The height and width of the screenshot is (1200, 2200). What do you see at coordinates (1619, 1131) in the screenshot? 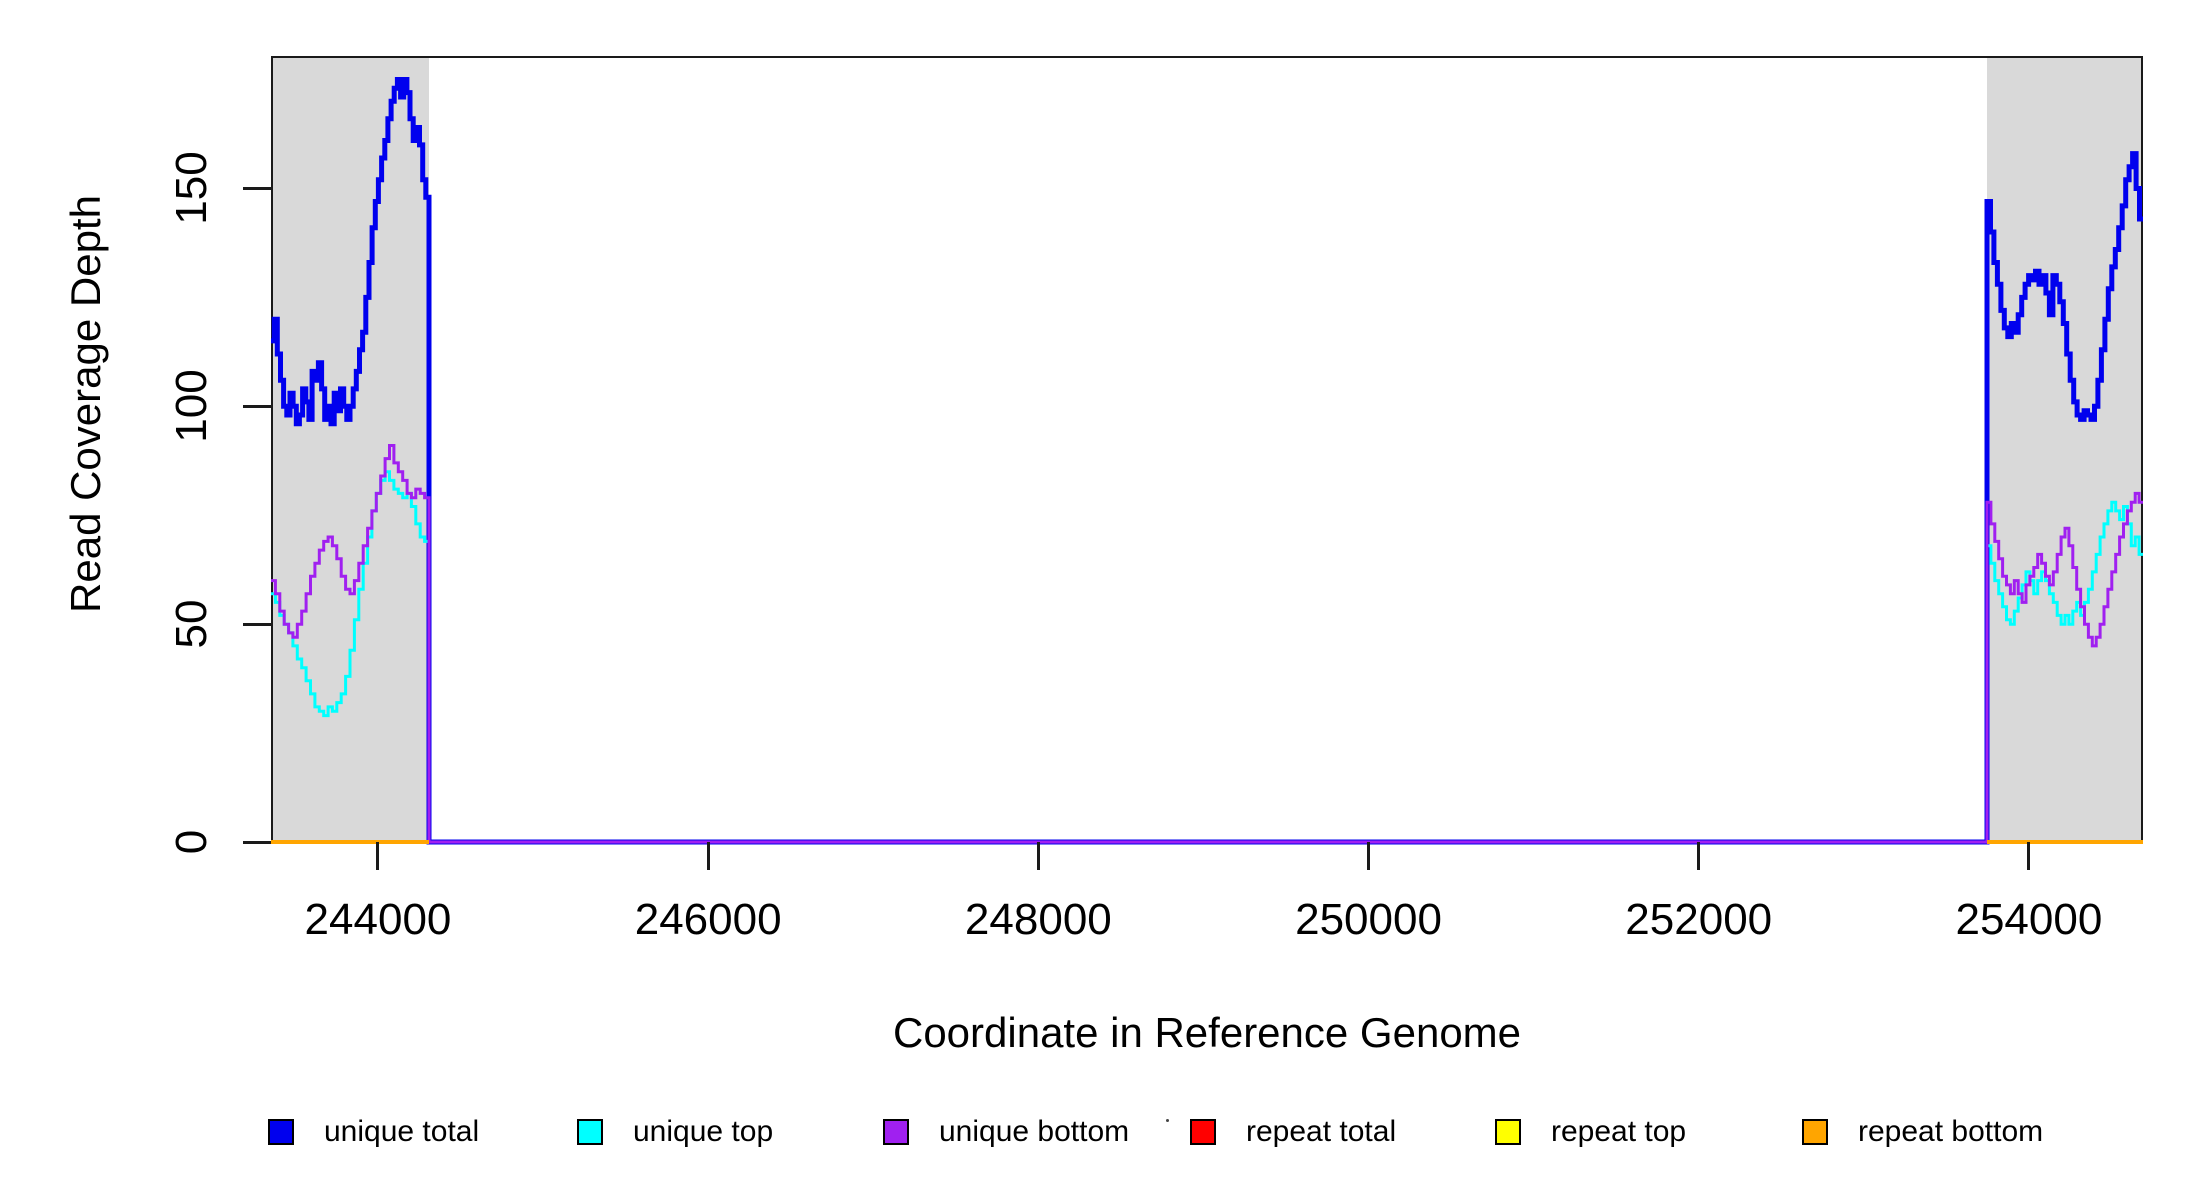
I see `legend-label: repeat top` at bounding box center [1619, 1131].